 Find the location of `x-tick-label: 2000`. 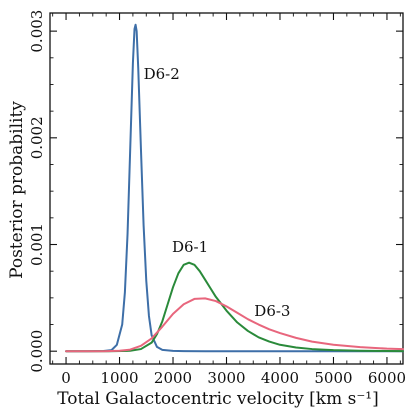

x-tick-label: 2000 is located at coordinates (173, 378).